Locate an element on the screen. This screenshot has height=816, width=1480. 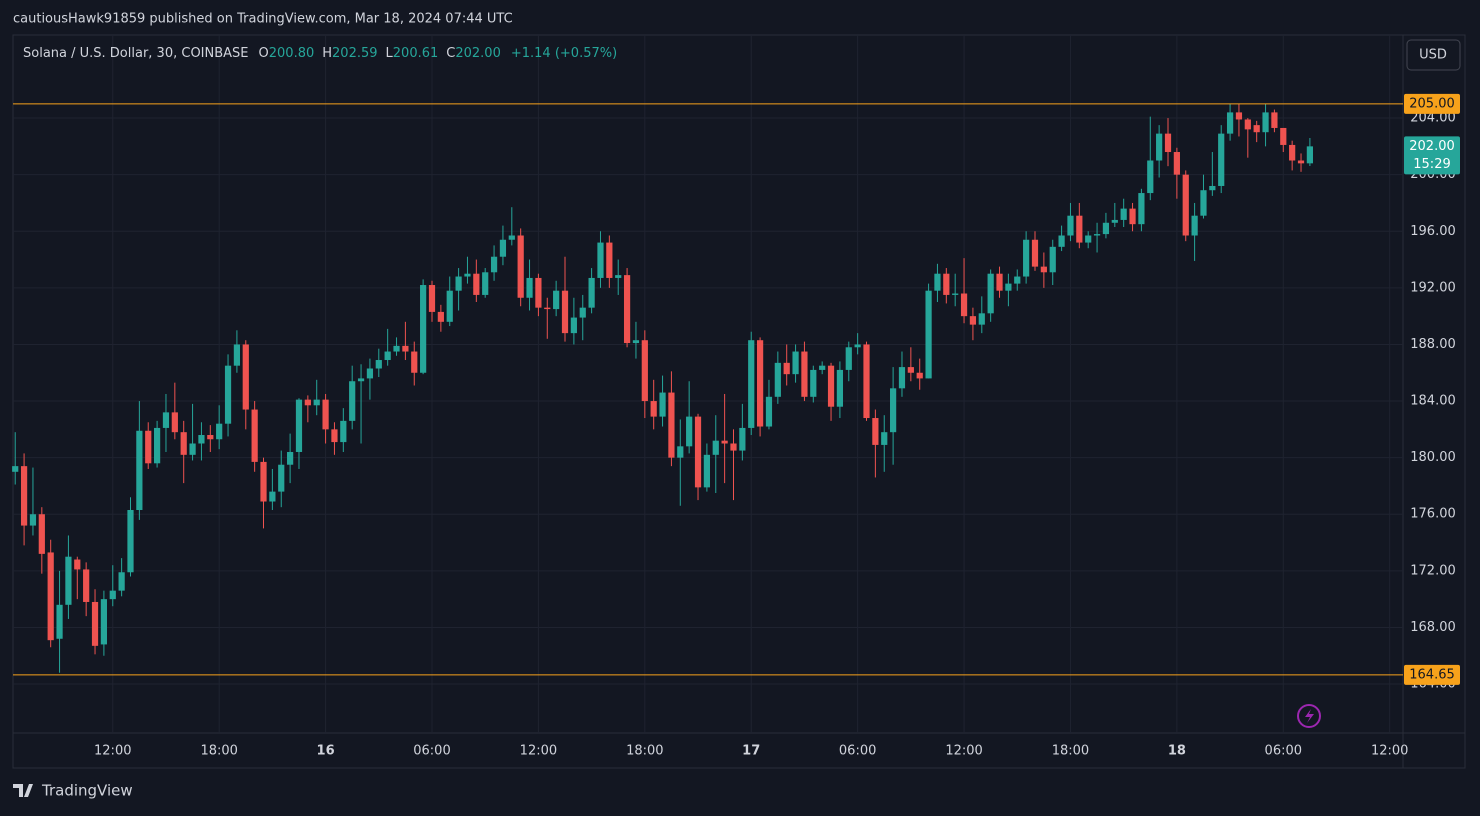
last-price-tag is located at coordinates (1432, 155).